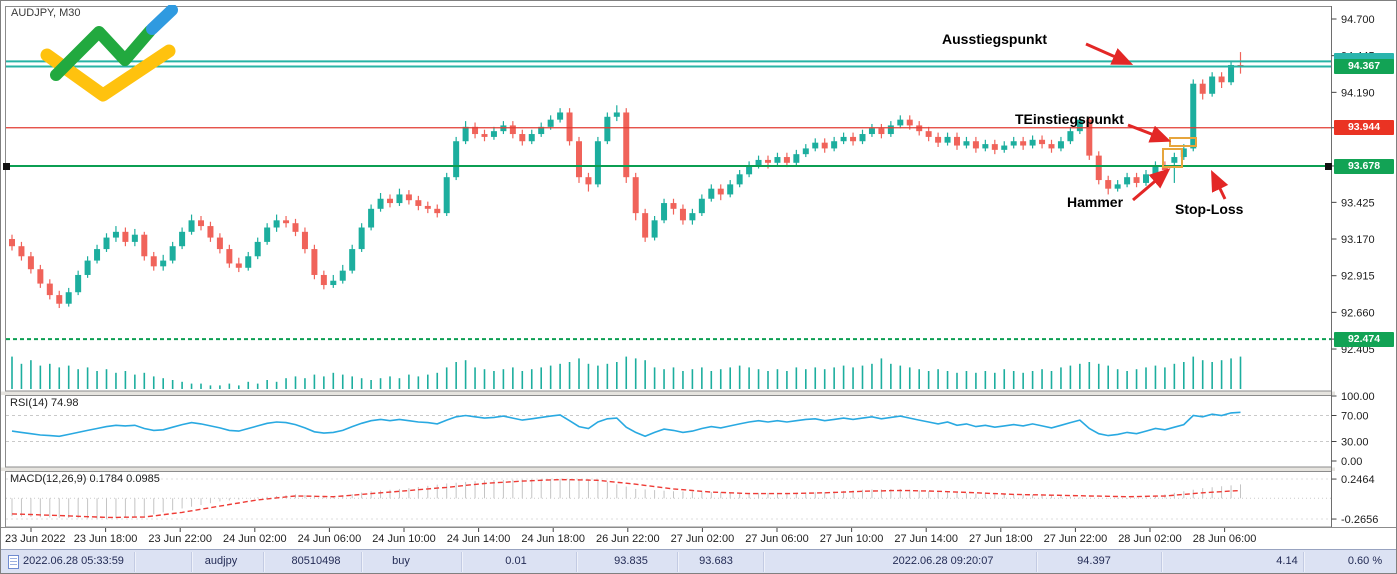 Image resolution: width=1397 pixels, height=574 pixels. What do you see at coordinates (995, 39) in the screenshot?
I see `exit-point-label: Ausstiegspunkt` at bounding box center [995, 39].